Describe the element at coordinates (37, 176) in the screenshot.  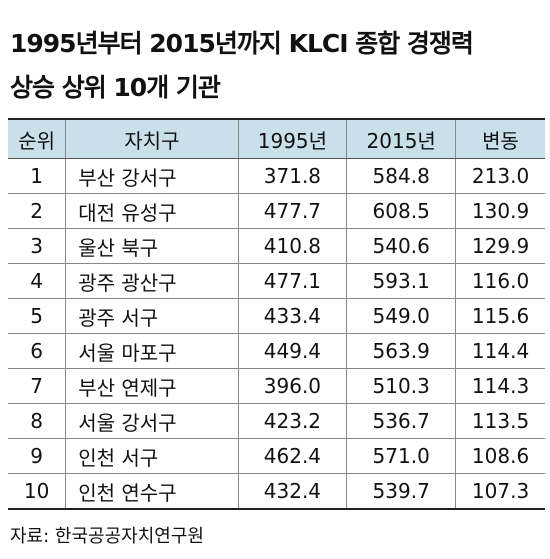
I see `table-cell: 1` at that location.